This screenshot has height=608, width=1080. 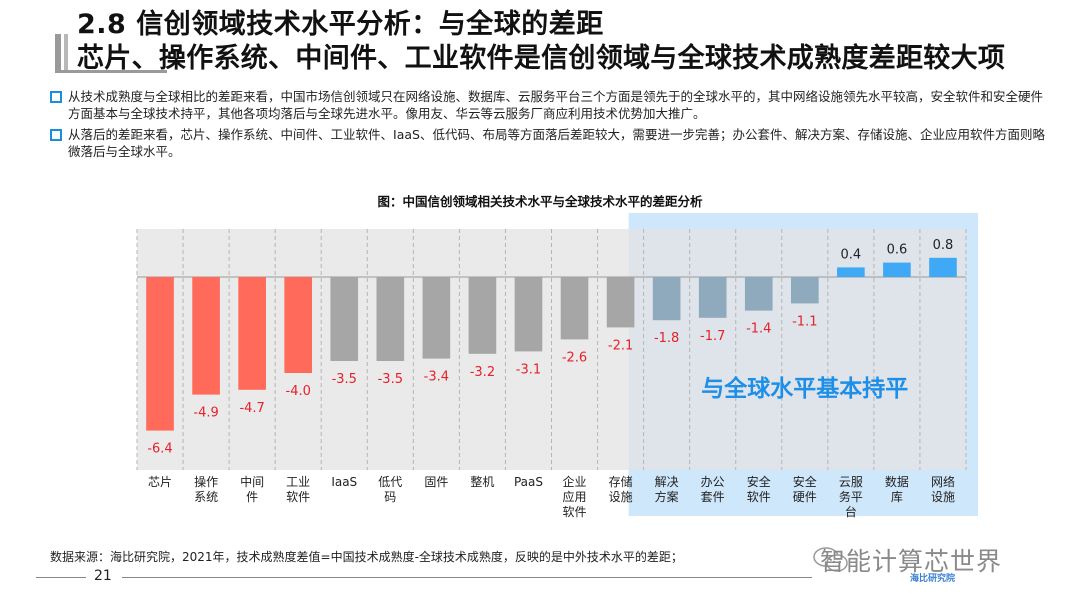 I want to click on data-label: 0.4, so click(x=851, y=254).